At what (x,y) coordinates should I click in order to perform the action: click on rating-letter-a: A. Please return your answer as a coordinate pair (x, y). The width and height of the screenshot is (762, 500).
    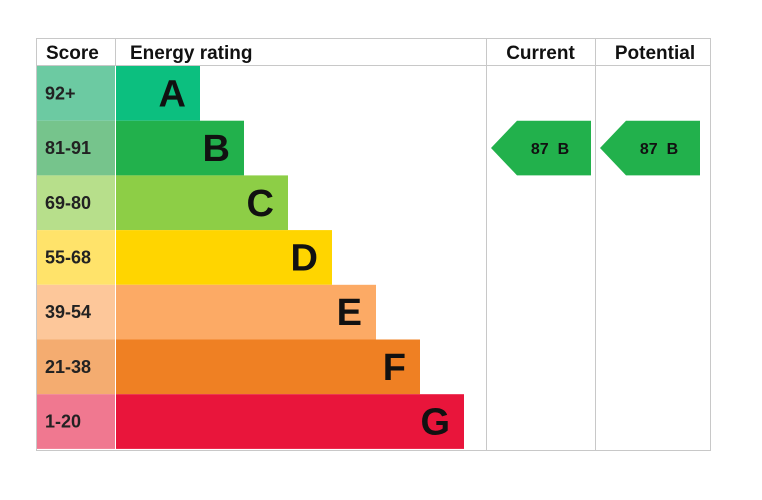
    Looking at the image, I should click on (172, 94).